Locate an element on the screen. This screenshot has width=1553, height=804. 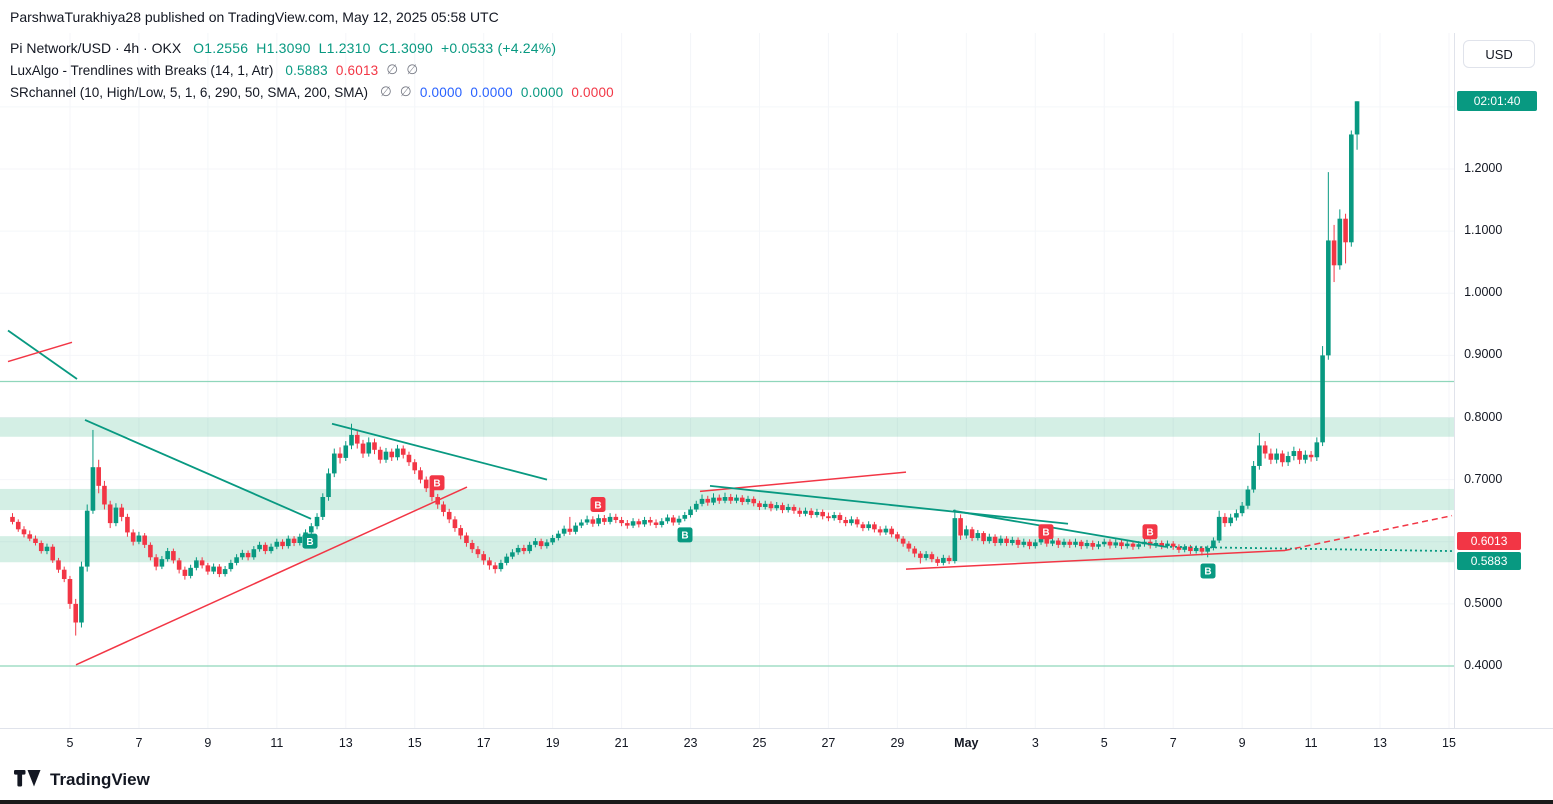
price-tick-label: 0.5000 is located at coordinates (1483, 602).